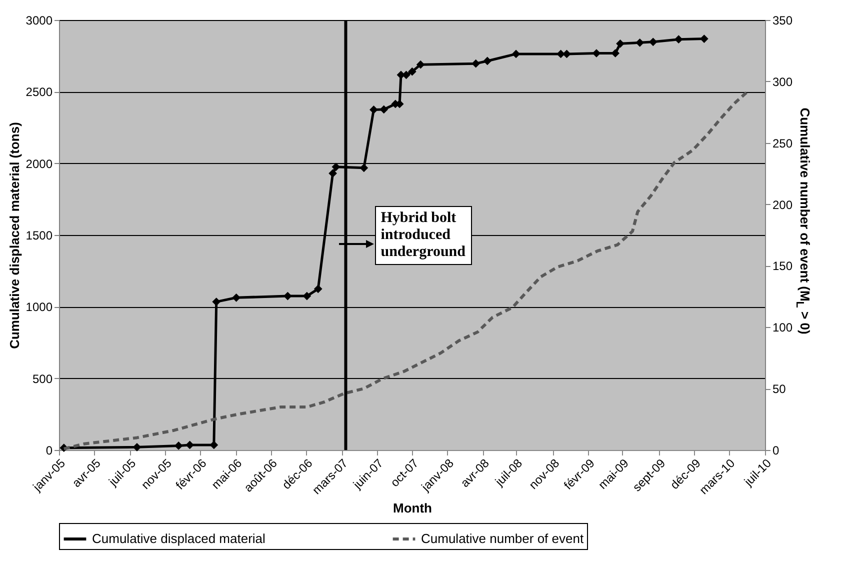 This screenshot has height=586, width=863. What do you see at coordinates (782, 327) in the screenshot?
I see `y2-tick-label: 100` at bounding box center [782, 327].